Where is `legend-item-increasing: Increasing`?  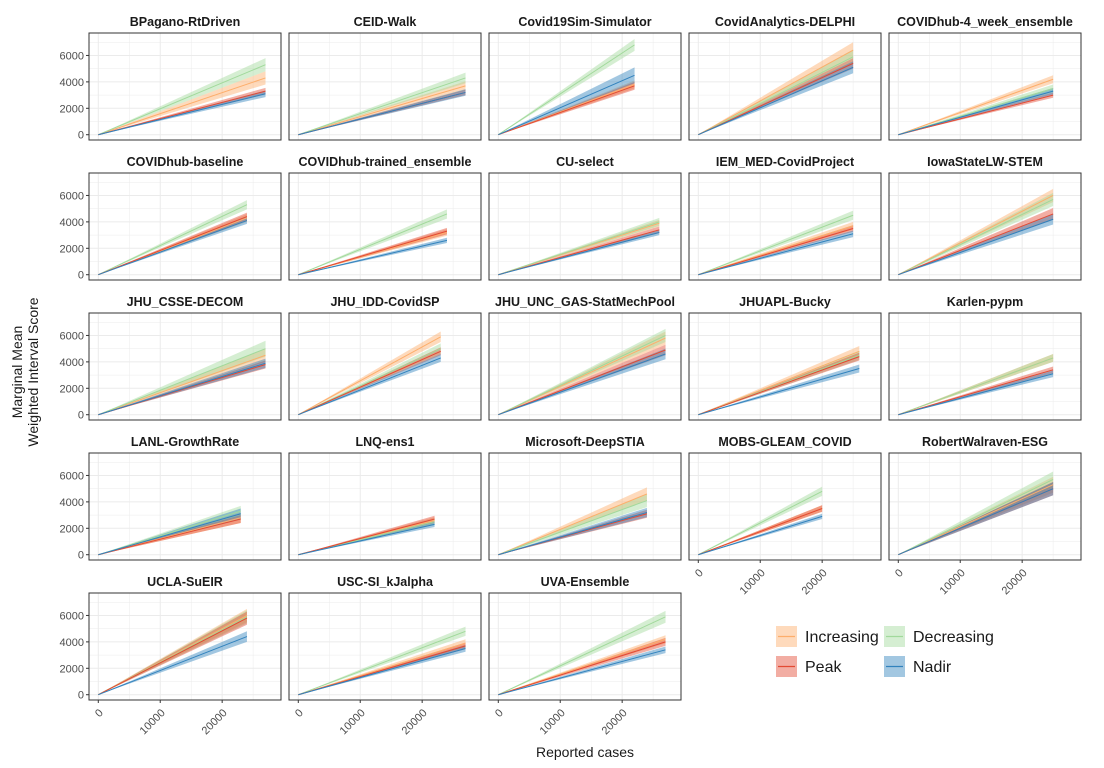
legend-item-increasing: Increasing is located at coordinates (827, 636).